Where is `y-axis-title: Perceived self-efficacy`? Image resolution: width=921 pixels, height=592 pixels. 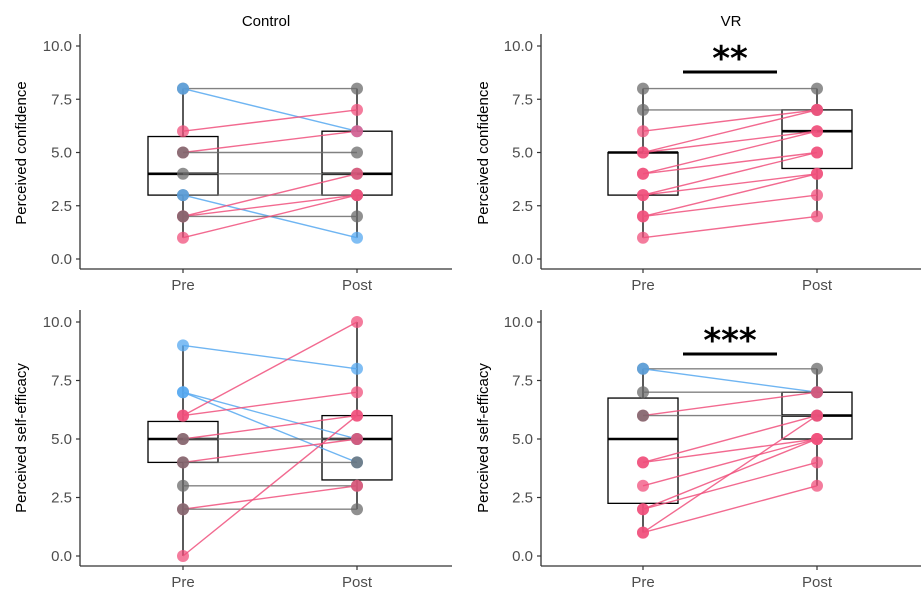
y-axis-title: Perceived self-efficacy is located at coordinates (21, 438).